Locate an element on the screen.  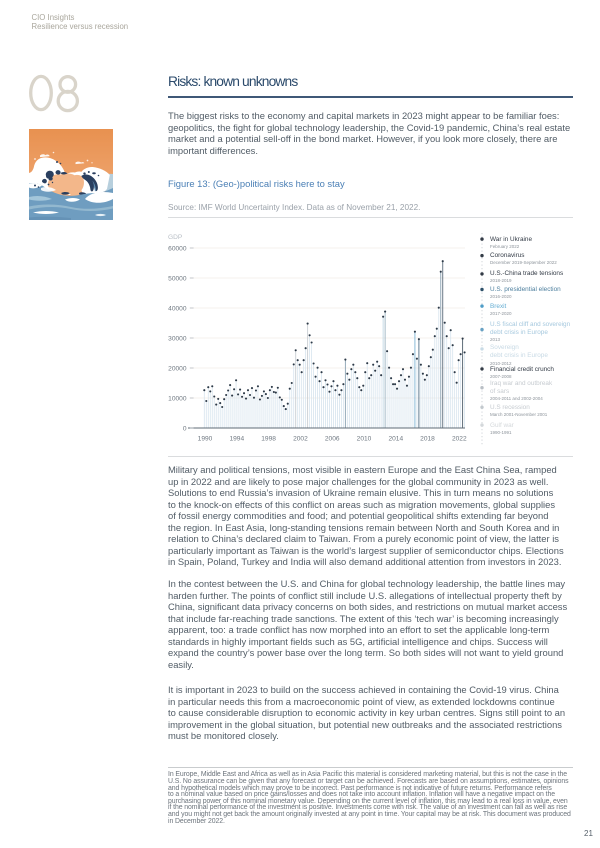
svg-text: 60000 is located at coordinates (177, 248).